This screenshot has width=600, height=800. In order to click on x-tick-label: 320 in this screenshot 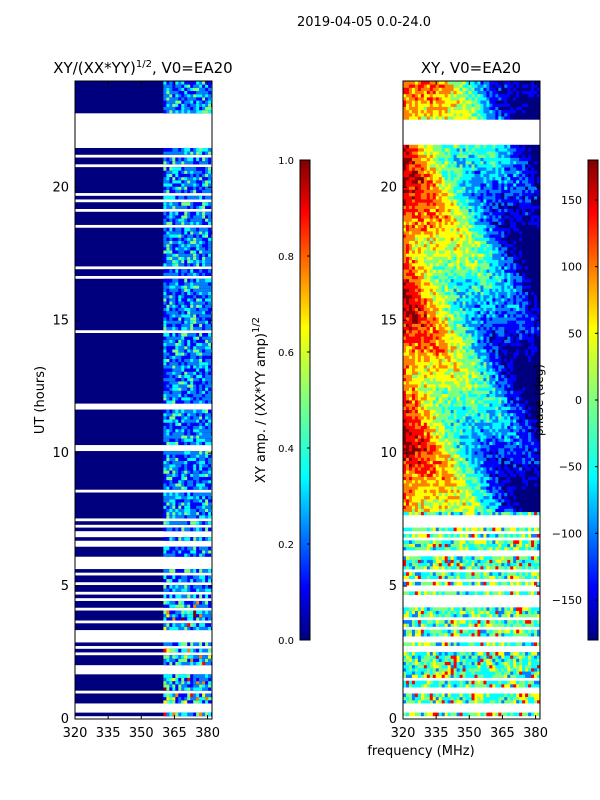, I will do `click(75, 733)`.